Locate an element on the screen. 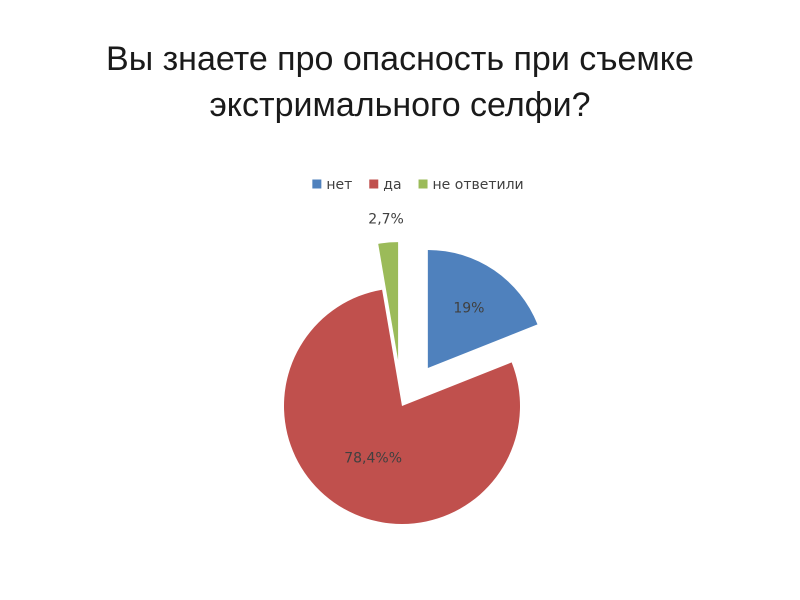 The image size is (800, 600). pie-slice-да is located at coordinates (401, 406).